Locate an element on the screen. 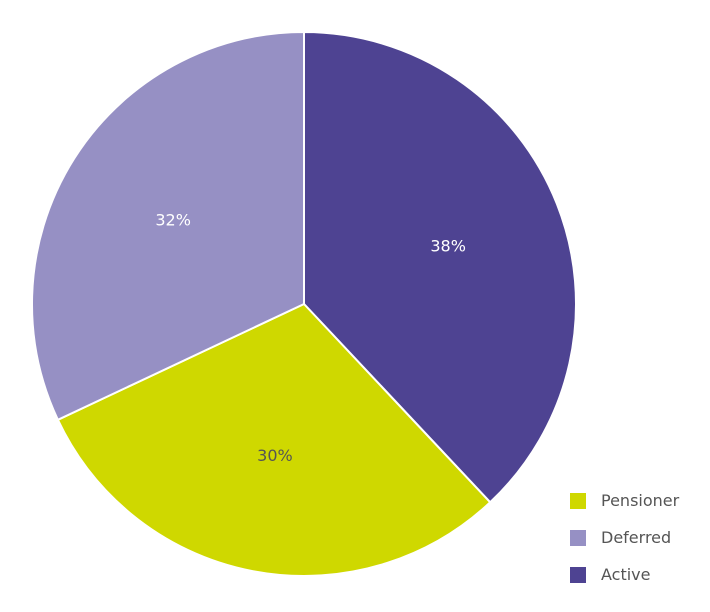 This screenshot has height=612, width=710. legend-label-pensioner: Pensioner is located at coordinates (640, 500).